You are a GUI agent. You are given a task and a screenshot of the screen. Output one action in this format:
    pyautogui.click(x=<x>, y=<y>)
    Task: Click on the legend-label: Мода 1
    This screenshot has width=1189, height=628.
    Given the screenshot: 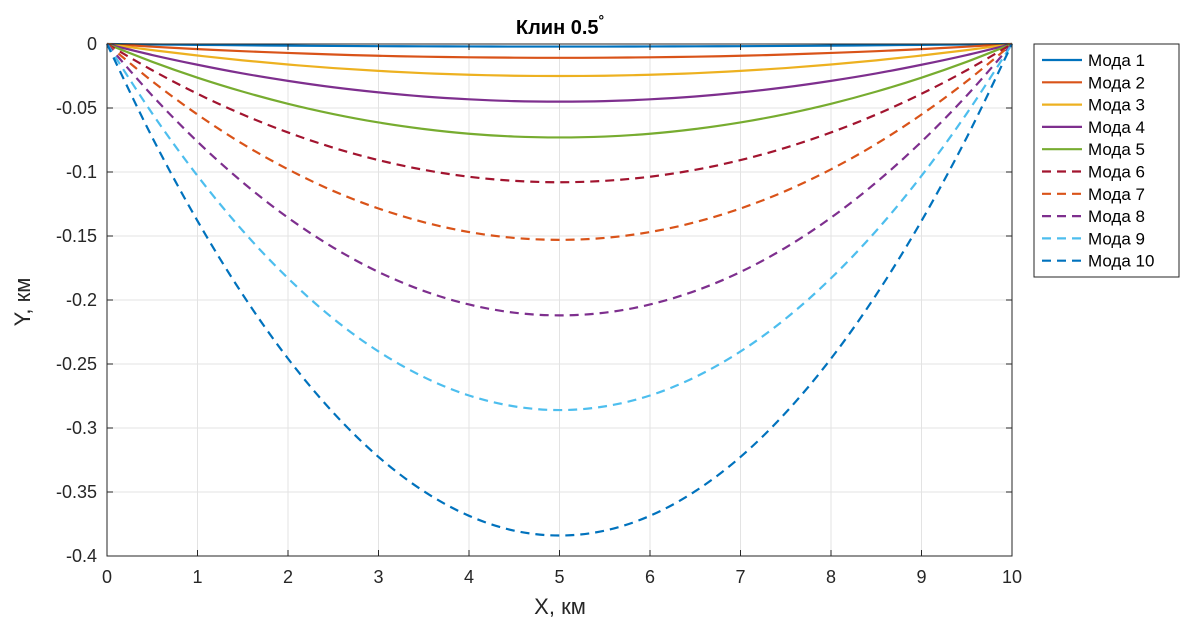 What is the action you would take?
    pyautogui.click(x=1116, y=60)
    